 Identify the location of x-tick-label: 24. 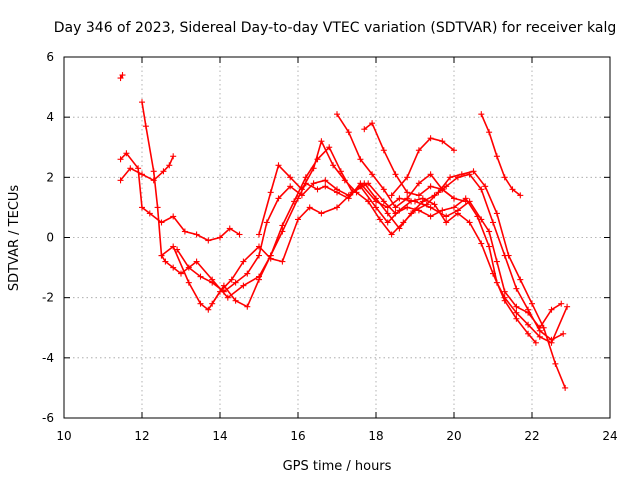
(609, 436).